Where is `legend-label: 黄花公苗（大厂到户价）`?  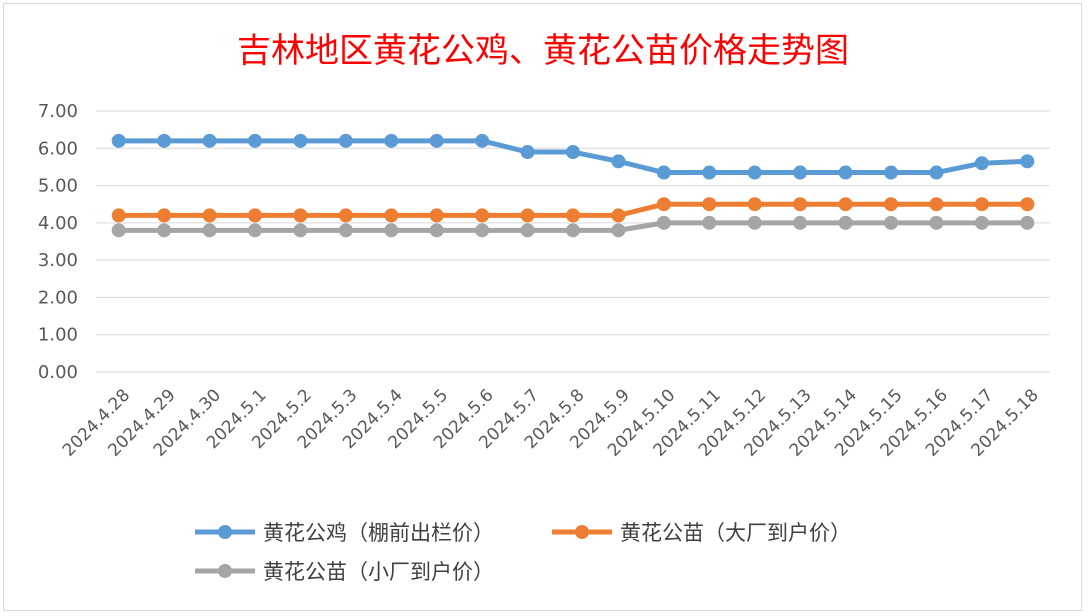 legend-label: 黄花公苗（大厂到户价） is located at coordinates (735, 533).